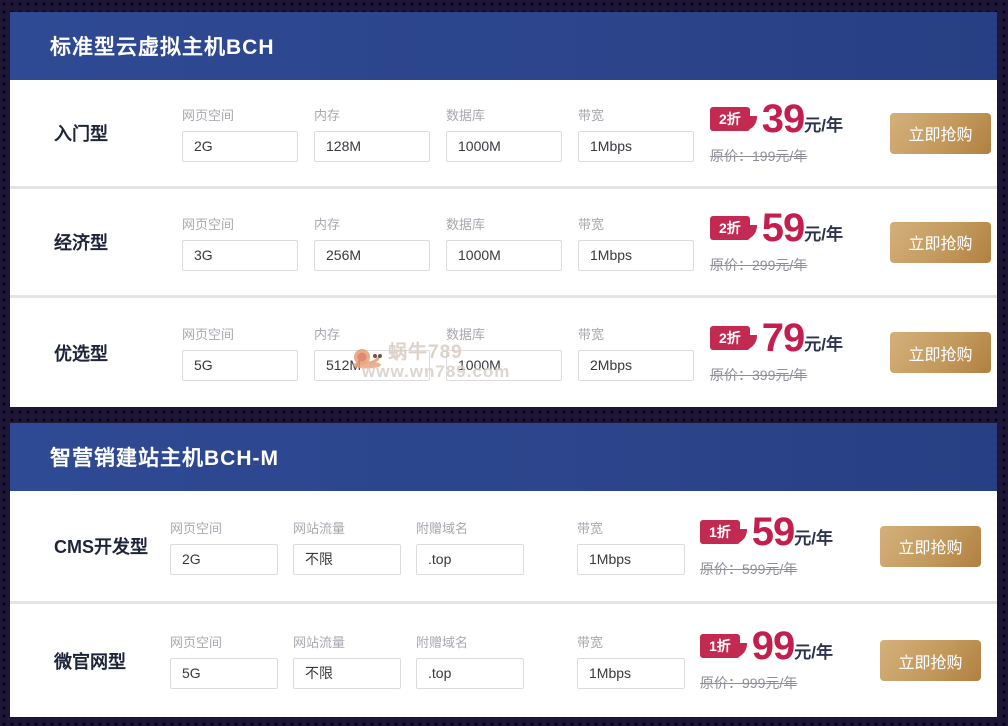 The height and width of the screenshot is (726, 1008). Describe the element at coordinates (759, 264) in the screenshot. I see `original-price: 原价：299元/年` at that location.